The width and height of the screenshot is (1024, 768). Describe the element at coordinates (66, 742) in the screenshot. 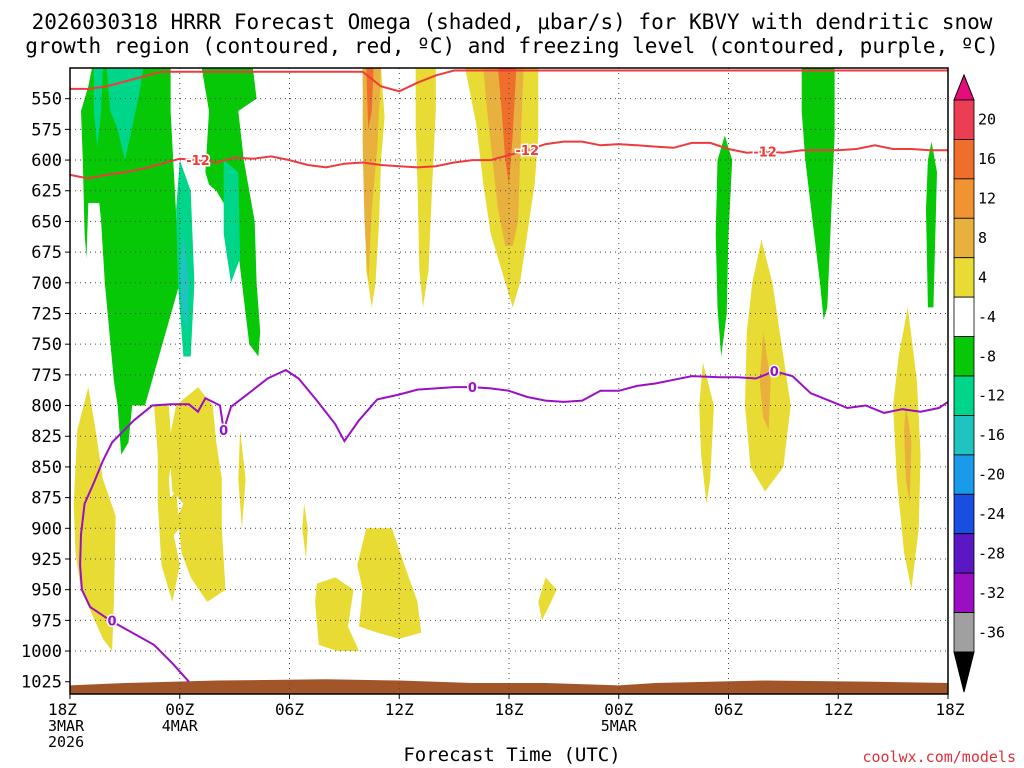

I see `x-tick-label-0-2: 2026` at that location.